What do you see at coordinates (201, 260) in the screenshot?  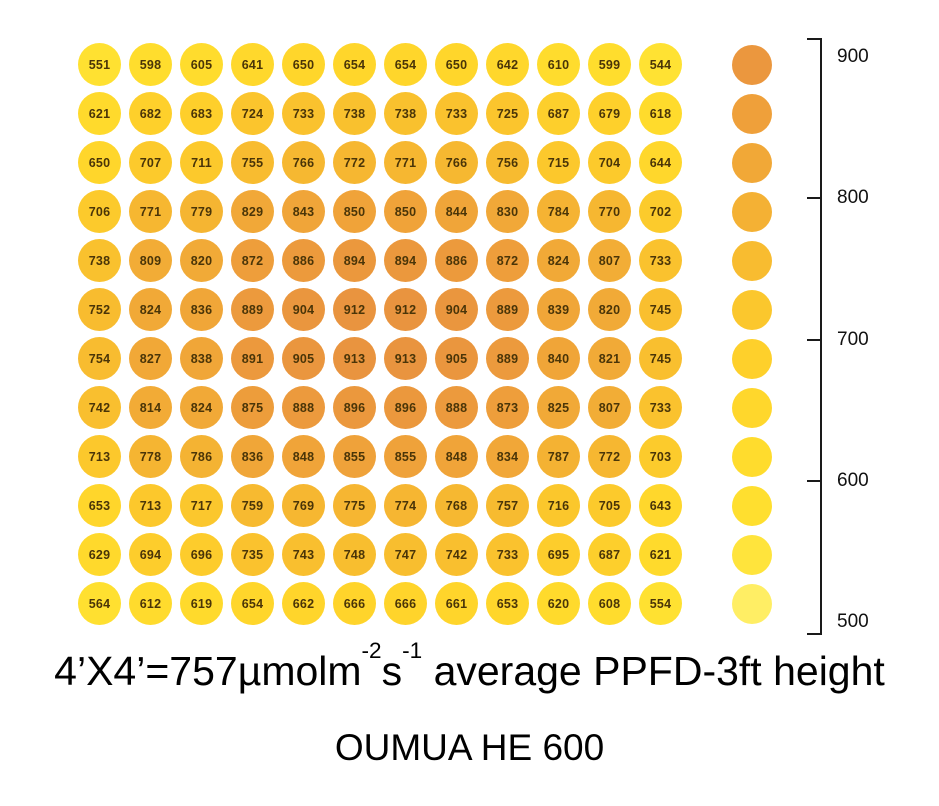 I see `ppfd-cell: 820` at bounding box center [201, 260].